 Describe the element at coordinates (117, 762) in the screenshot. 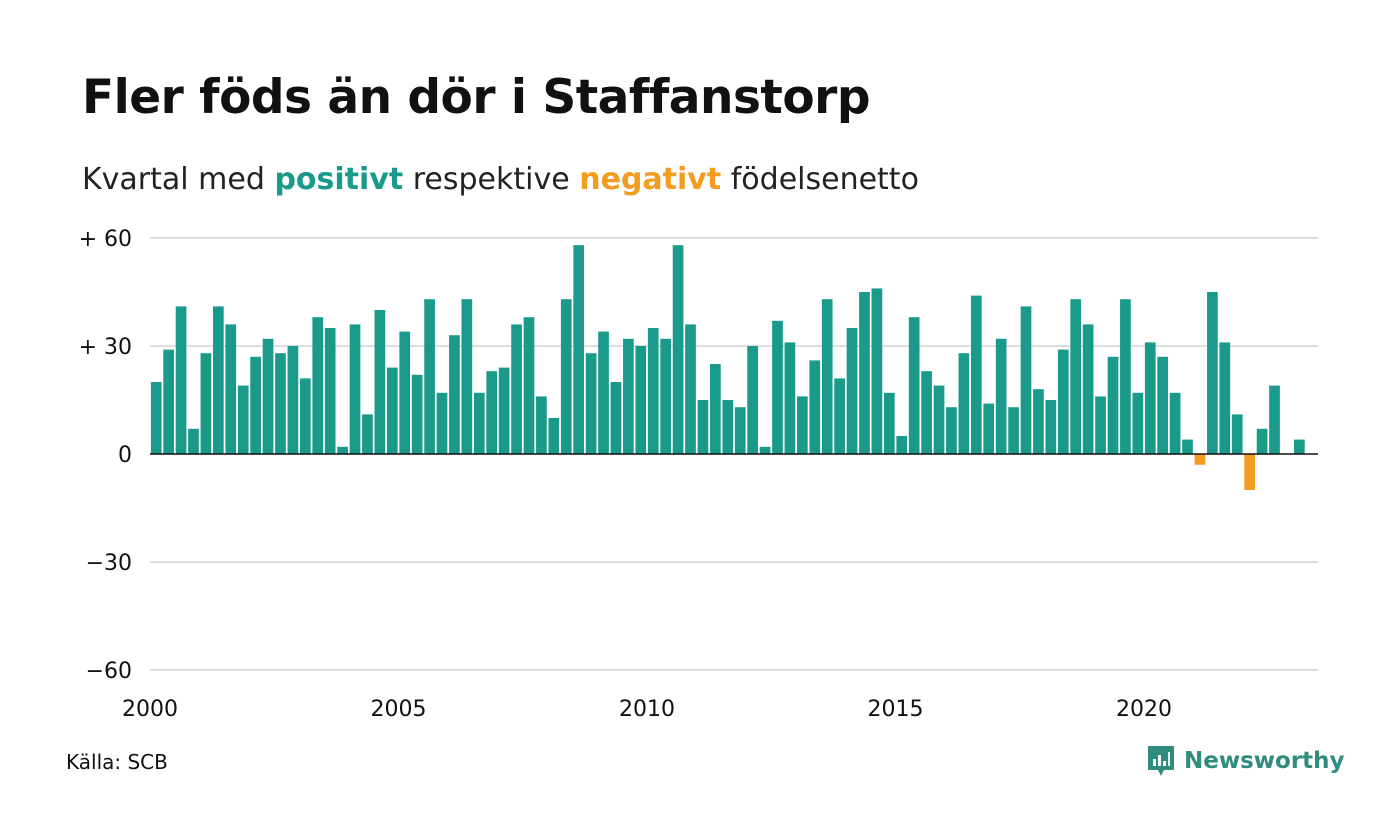

I see `source-note: Källa: SCB` at that location.